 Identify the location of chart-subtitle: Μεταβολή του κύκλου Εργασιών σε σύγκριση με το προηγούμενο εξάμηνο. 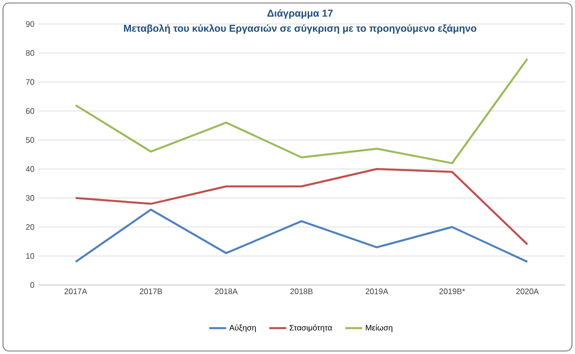
(300, 29).